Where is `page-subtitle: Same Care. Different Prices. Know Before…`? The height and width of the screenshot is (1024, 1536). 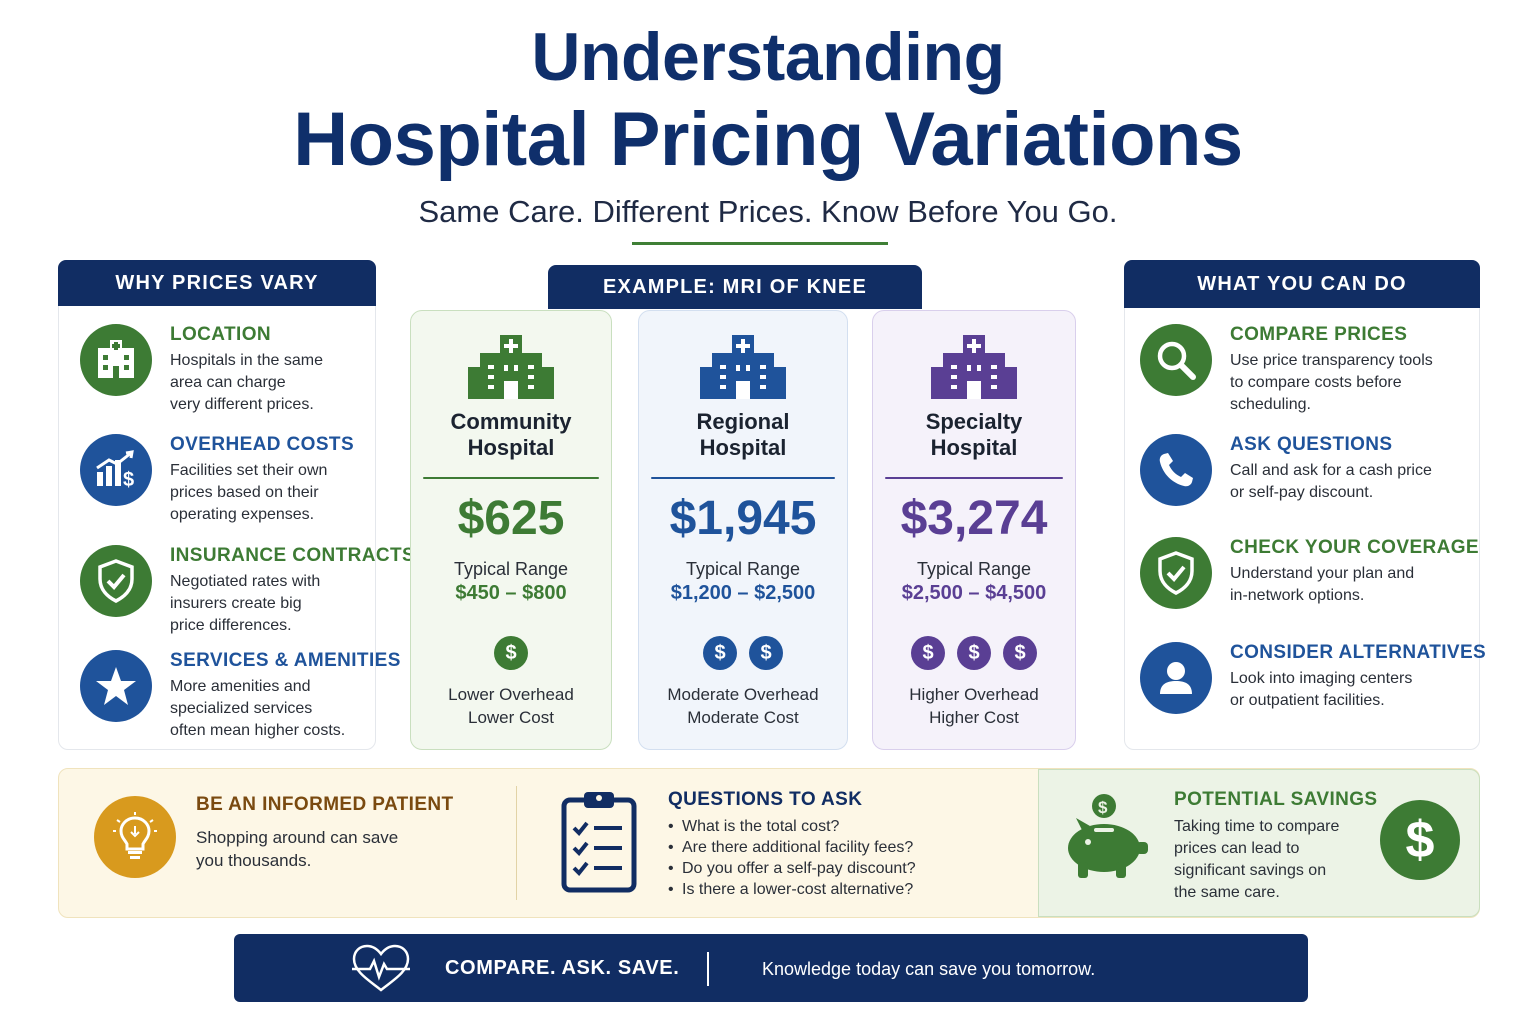 page-subtitle: Same Care. Different Prices. Know Before… is located at coordinates (768, 211).